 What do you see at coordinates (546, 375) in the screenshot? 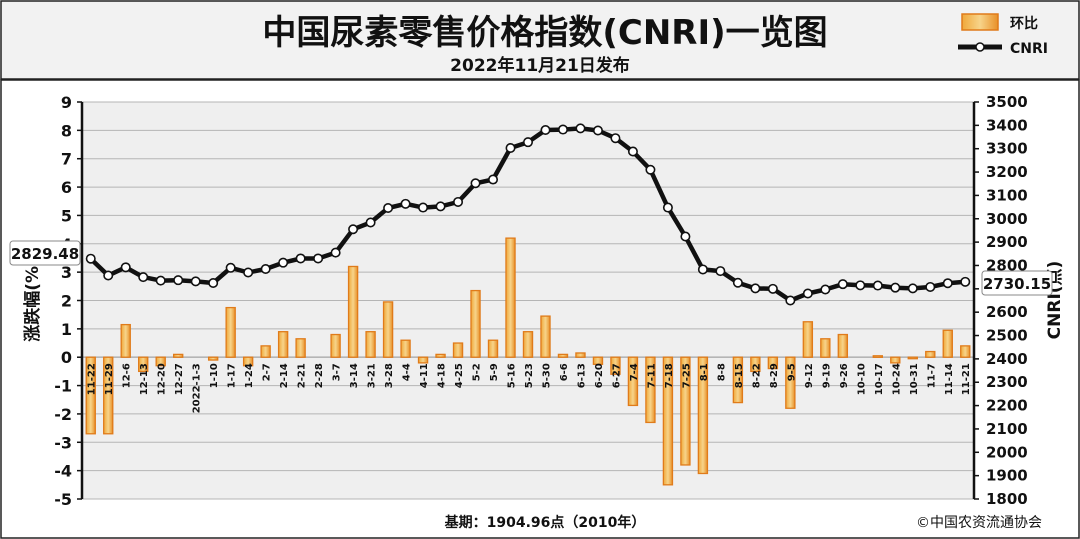
I see `x-tick-label: 5-30` at bounding box center [546, 375].